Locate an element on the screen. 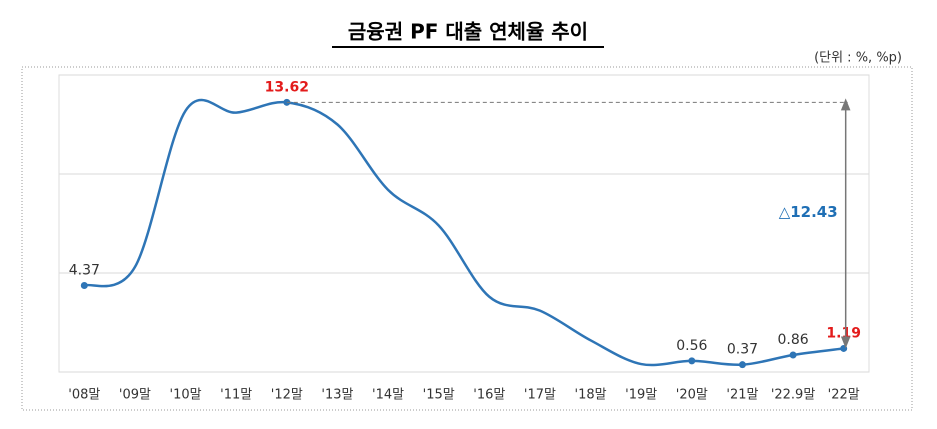 The image size is (937, 429). x-tick-label: '21말 is located at coordinates (742, 395).